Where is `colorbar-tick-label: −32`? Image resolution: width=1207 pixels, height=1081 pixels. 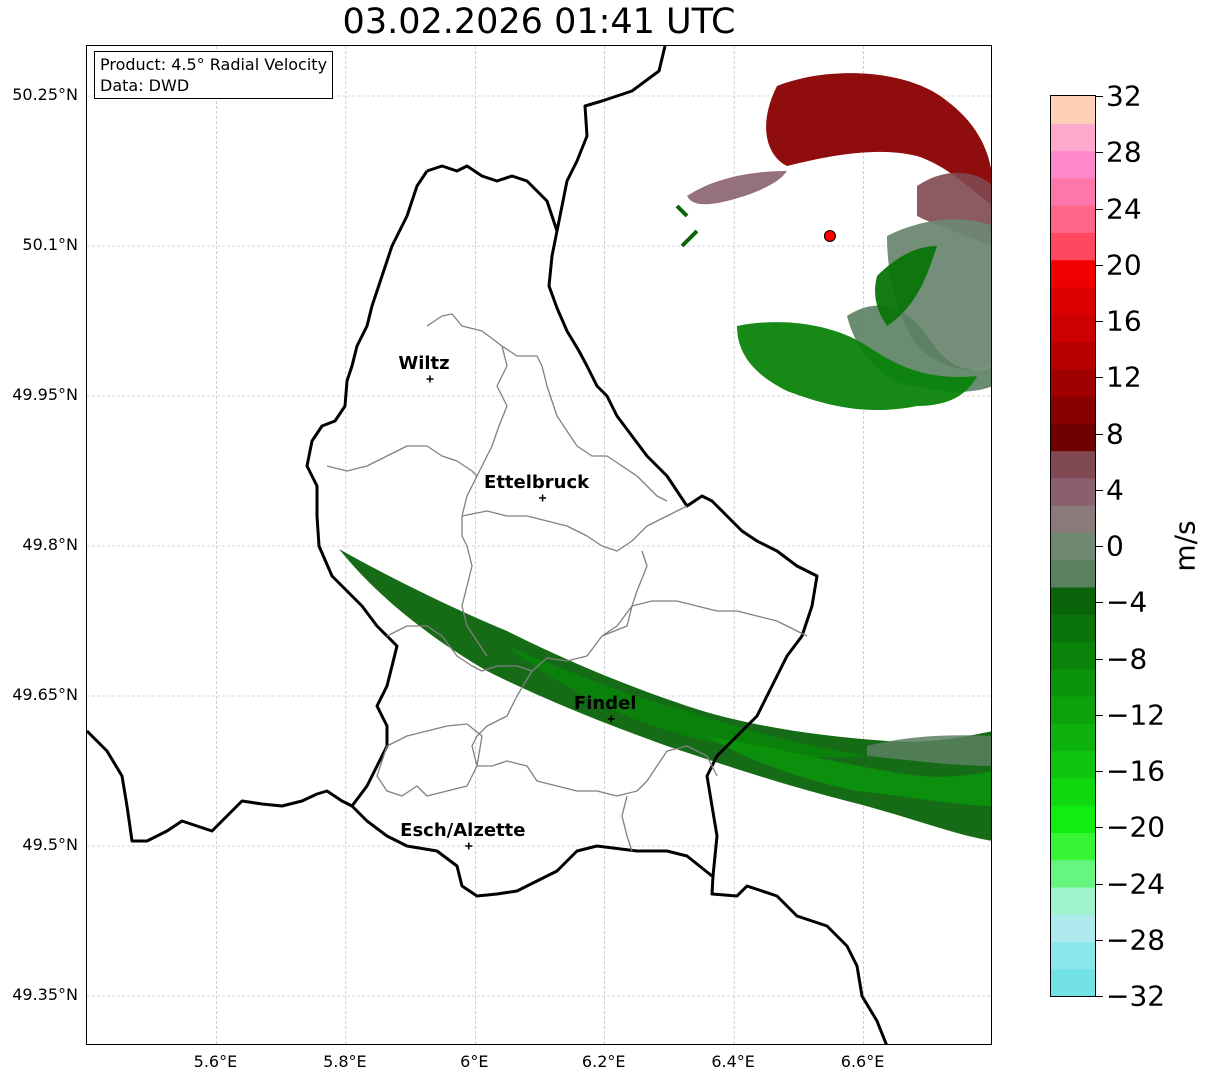 colorbar-tick-label: −32 is located at coordinates (1136, 996).